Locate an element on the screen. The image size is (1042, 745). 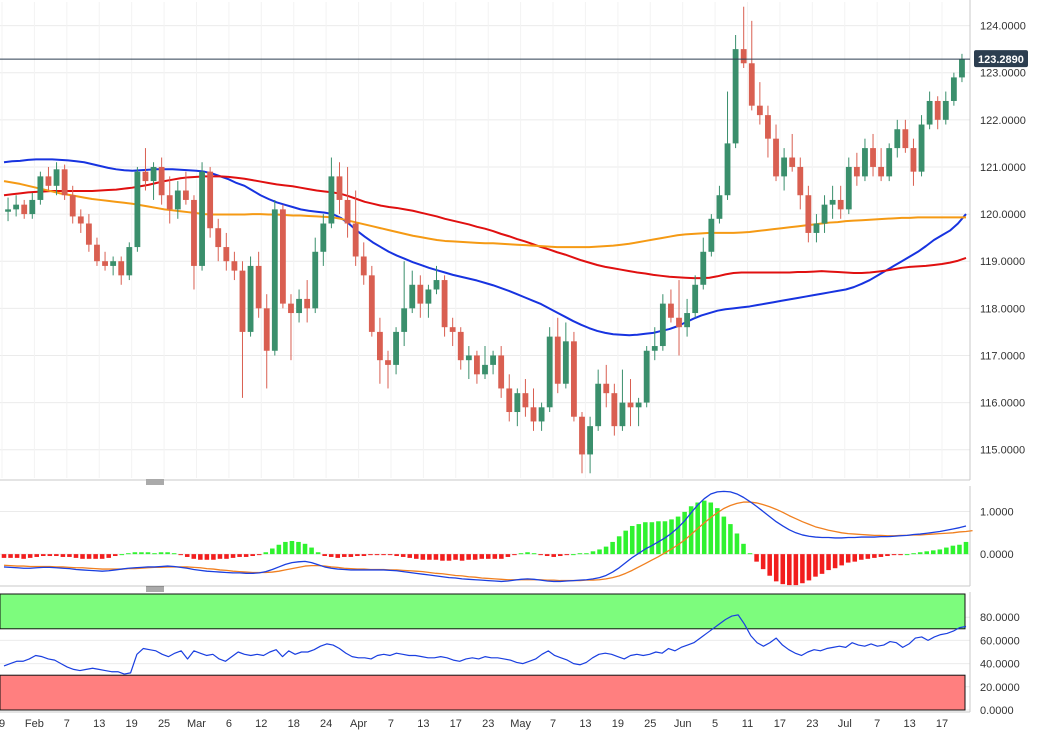
x-tick-label: 7 is located at coordinates (553, 724).